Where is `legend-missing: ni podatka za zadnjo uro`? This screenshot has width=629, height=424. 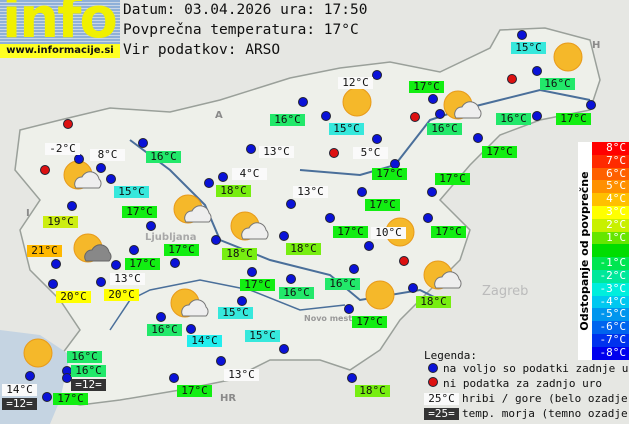 legend-missing: ni podatka za zadnjo uro is located at coordinates (522, 383).